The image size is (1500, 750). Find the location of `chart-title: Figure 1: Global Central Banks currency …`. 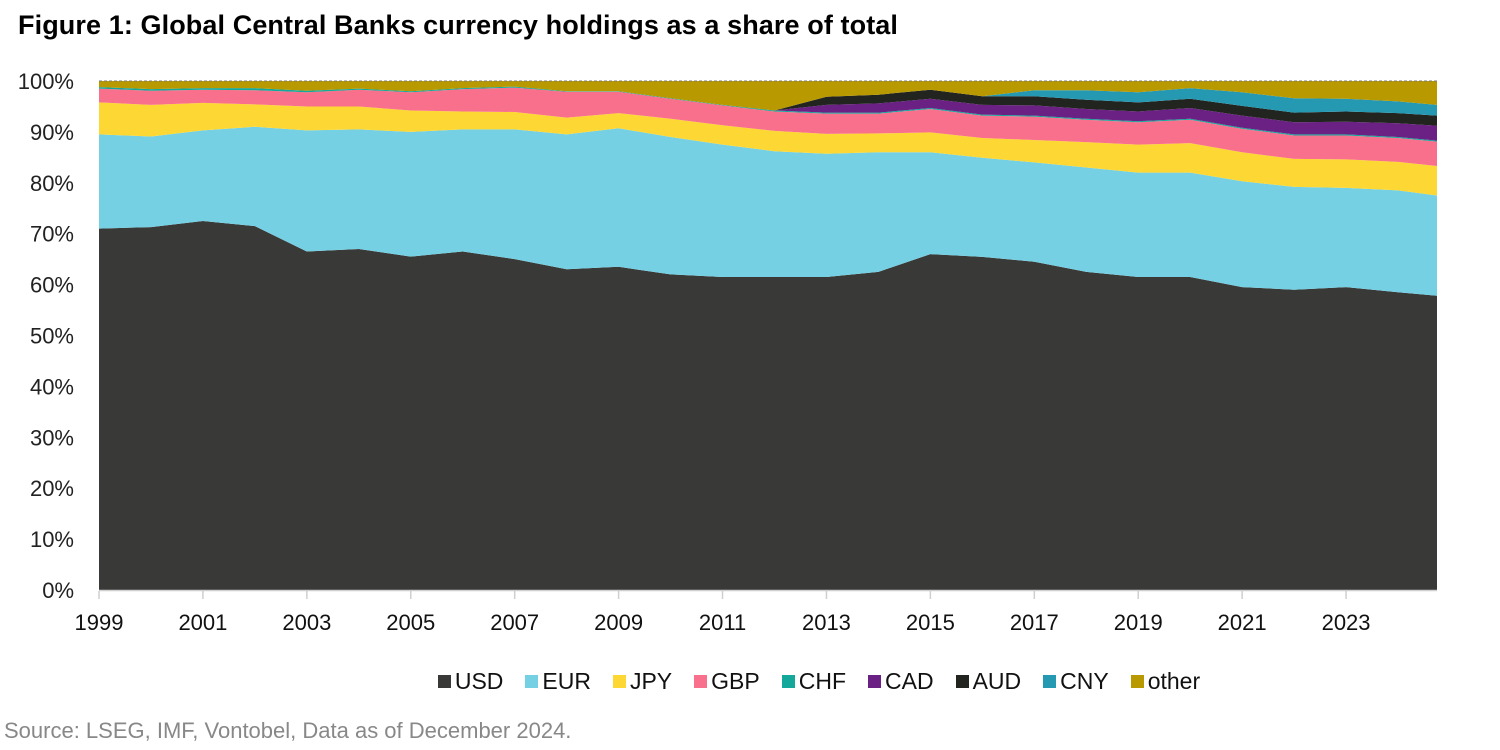

chart-title: Figure 1: Global Central Banks currency … is located at coordinates (458, 25).